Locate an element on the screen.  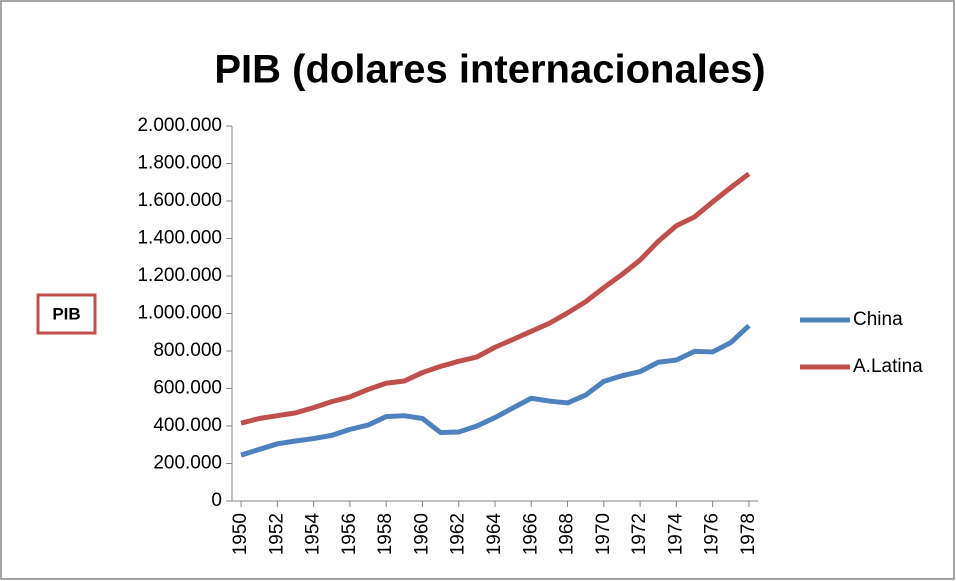
legend-label: China is located at coordinates (878, 319).